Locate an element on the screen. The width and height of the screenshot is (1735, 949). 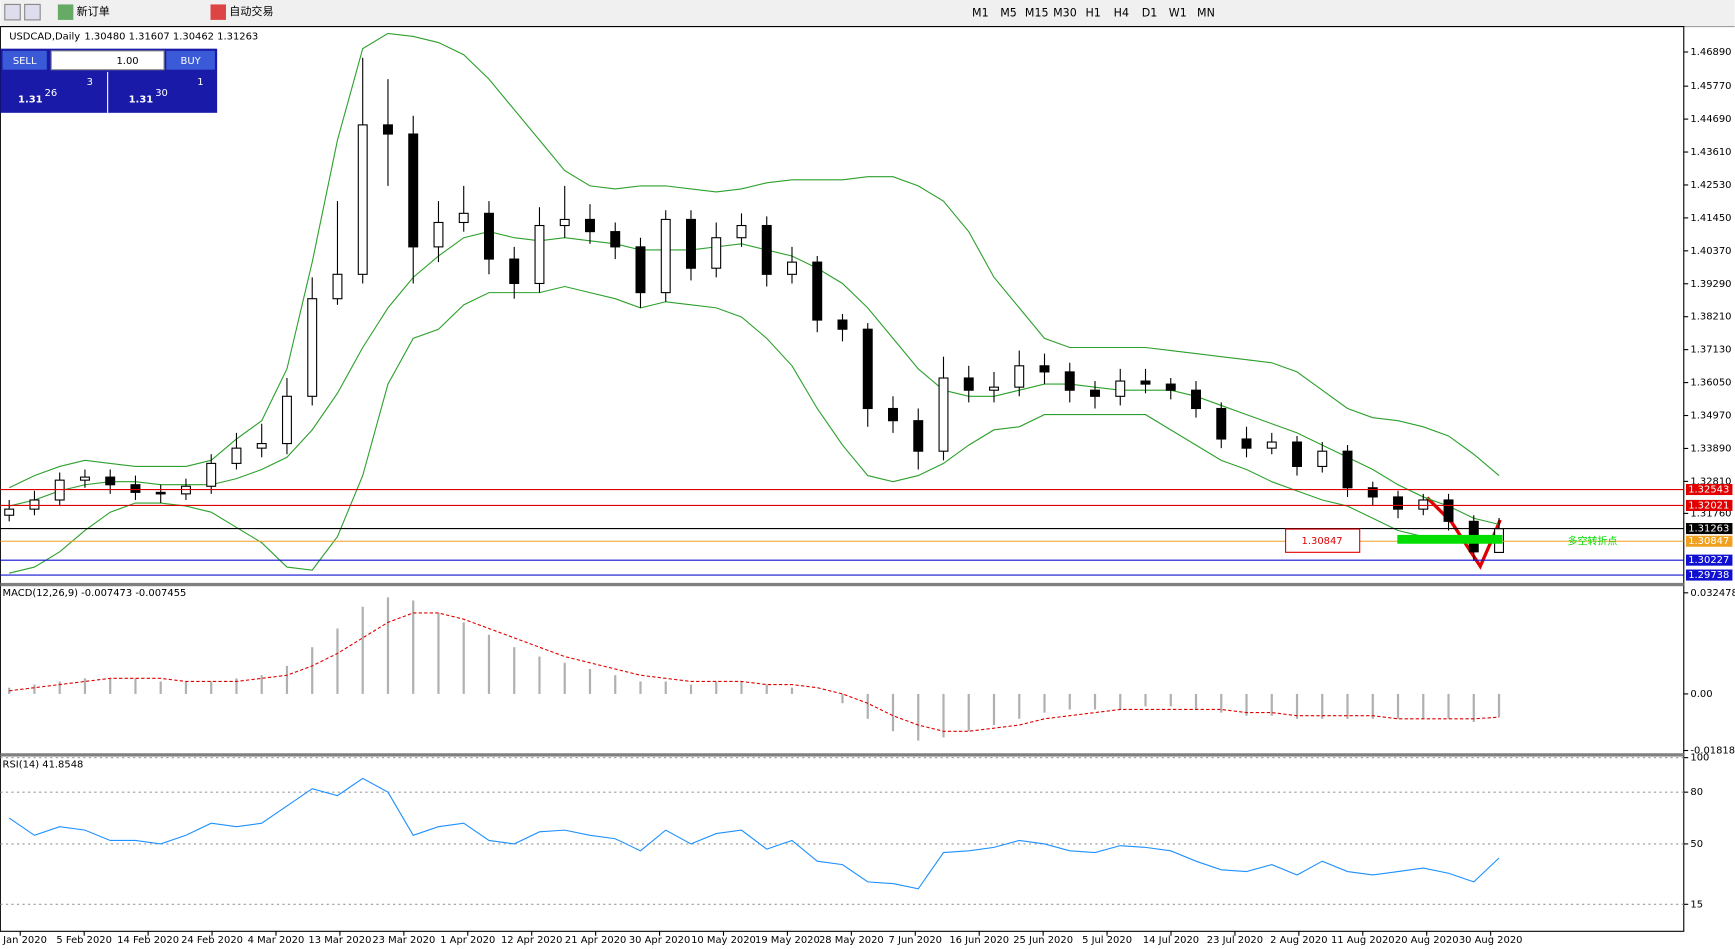
lot-input is located at coordinates (107, 60).